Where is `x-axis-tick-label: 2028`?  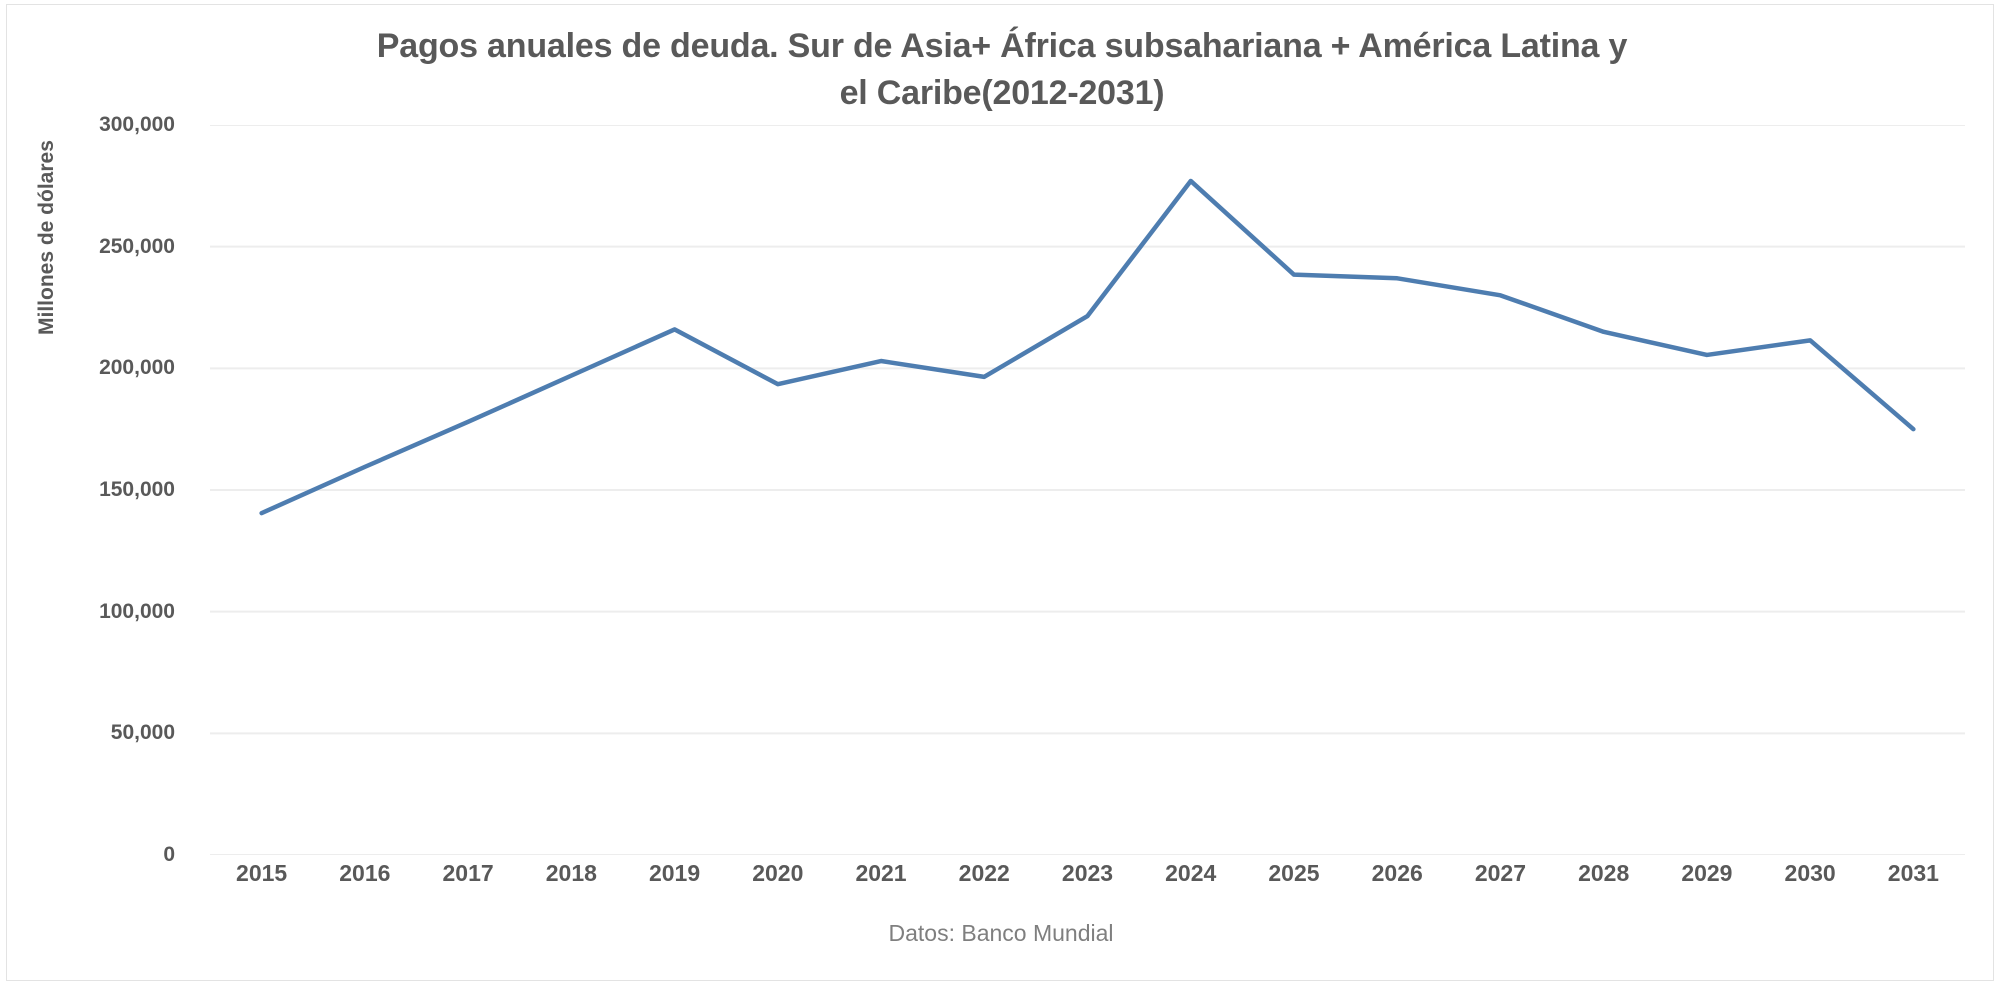 x-axis-tick-label: 2028 is located at coordinates (1604, 873).